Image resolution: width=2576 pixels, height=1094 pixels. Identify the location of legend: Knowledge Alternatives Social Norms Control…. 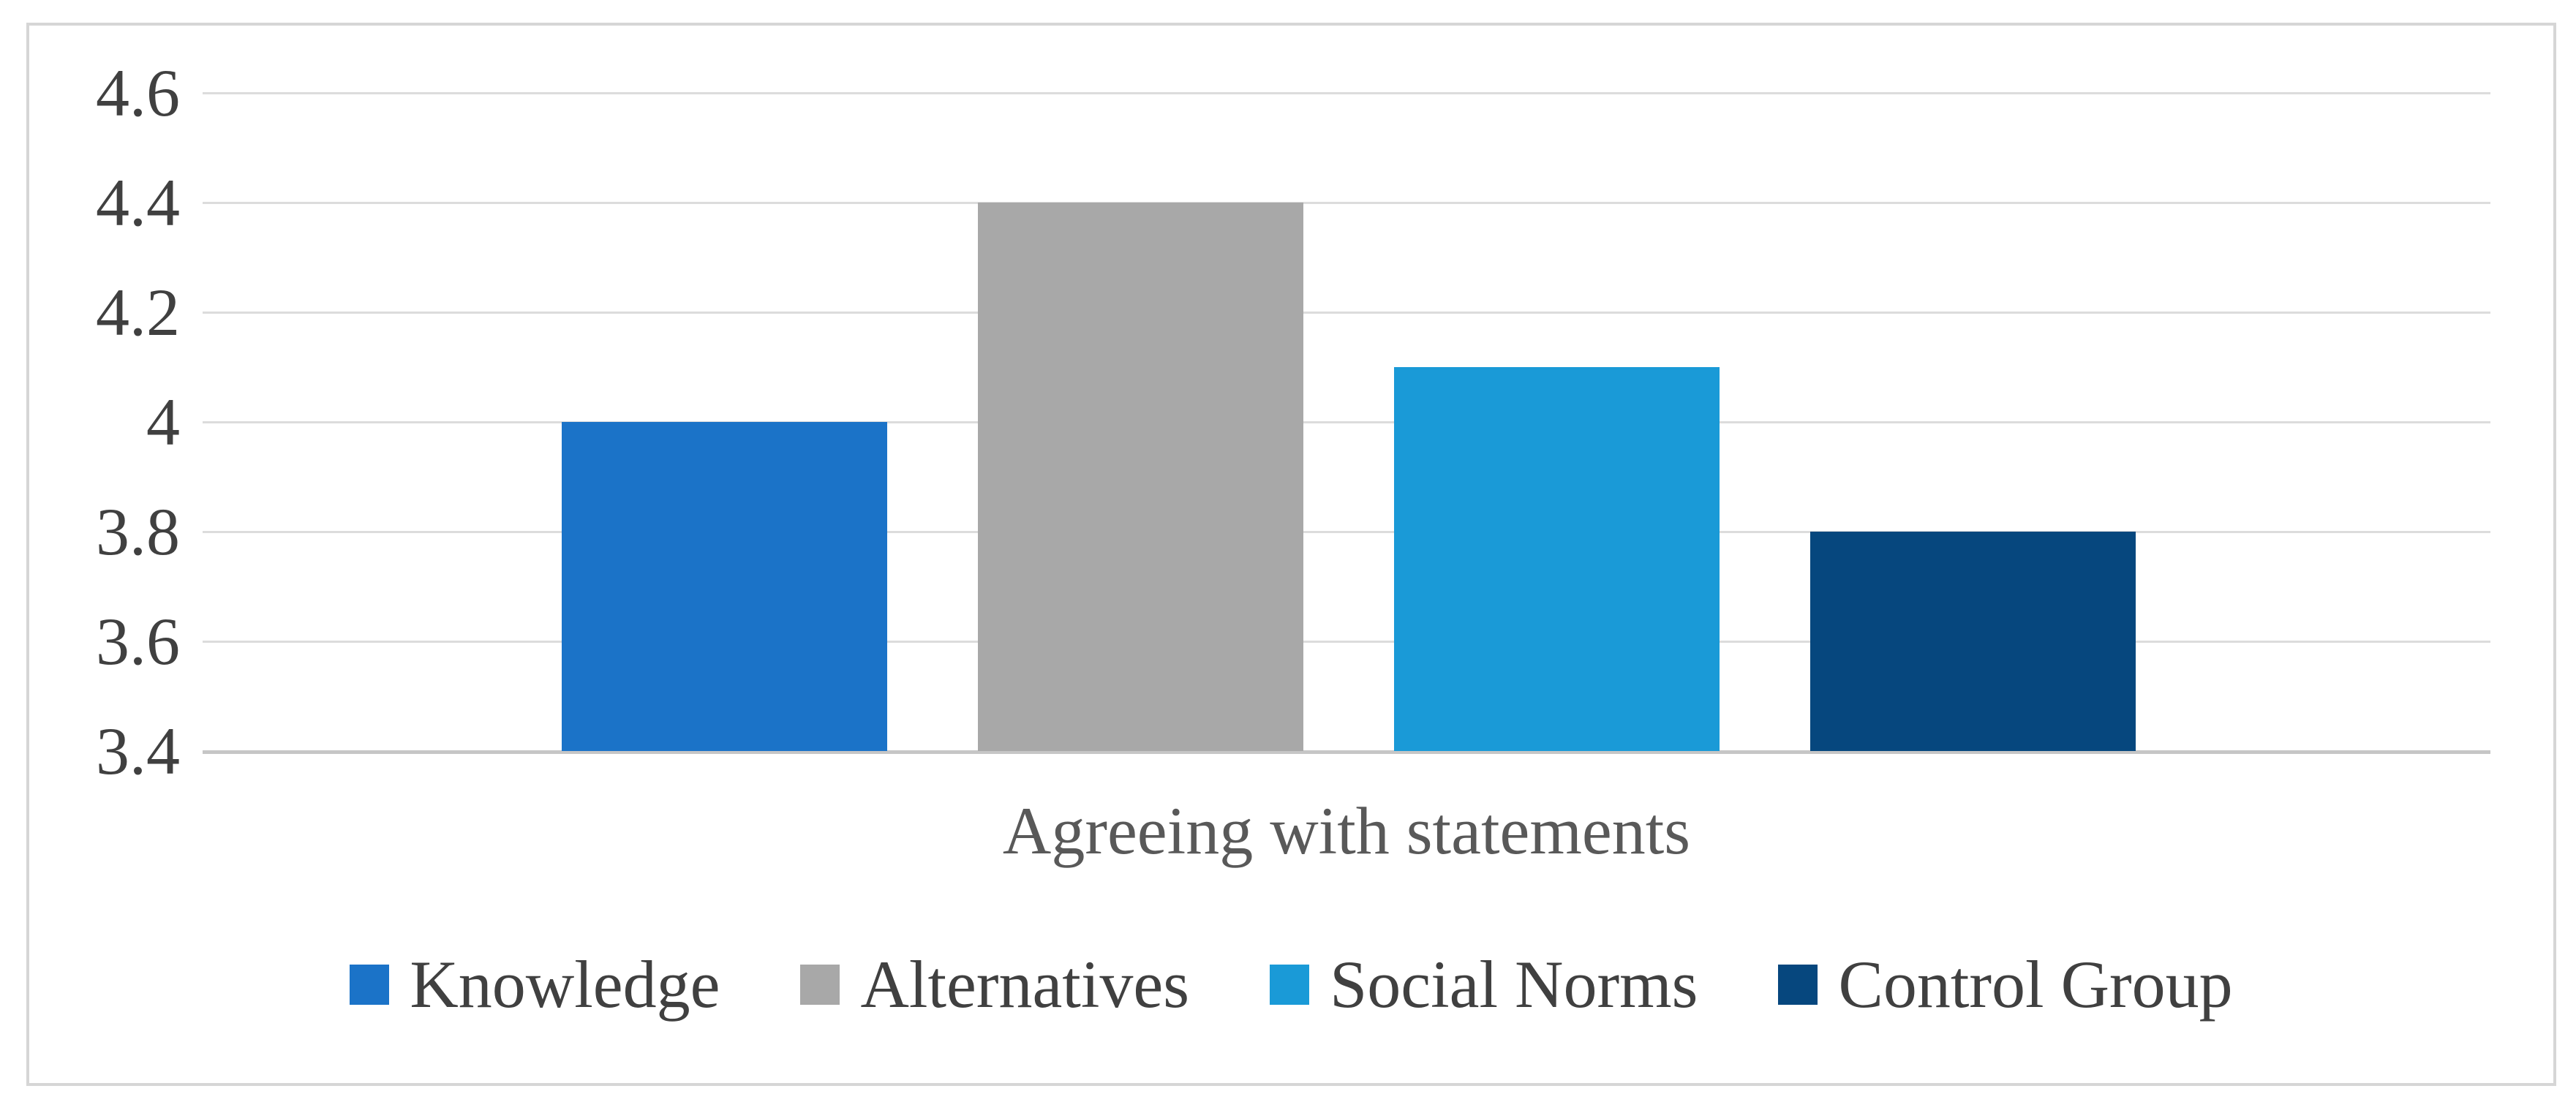
(1291, 984).